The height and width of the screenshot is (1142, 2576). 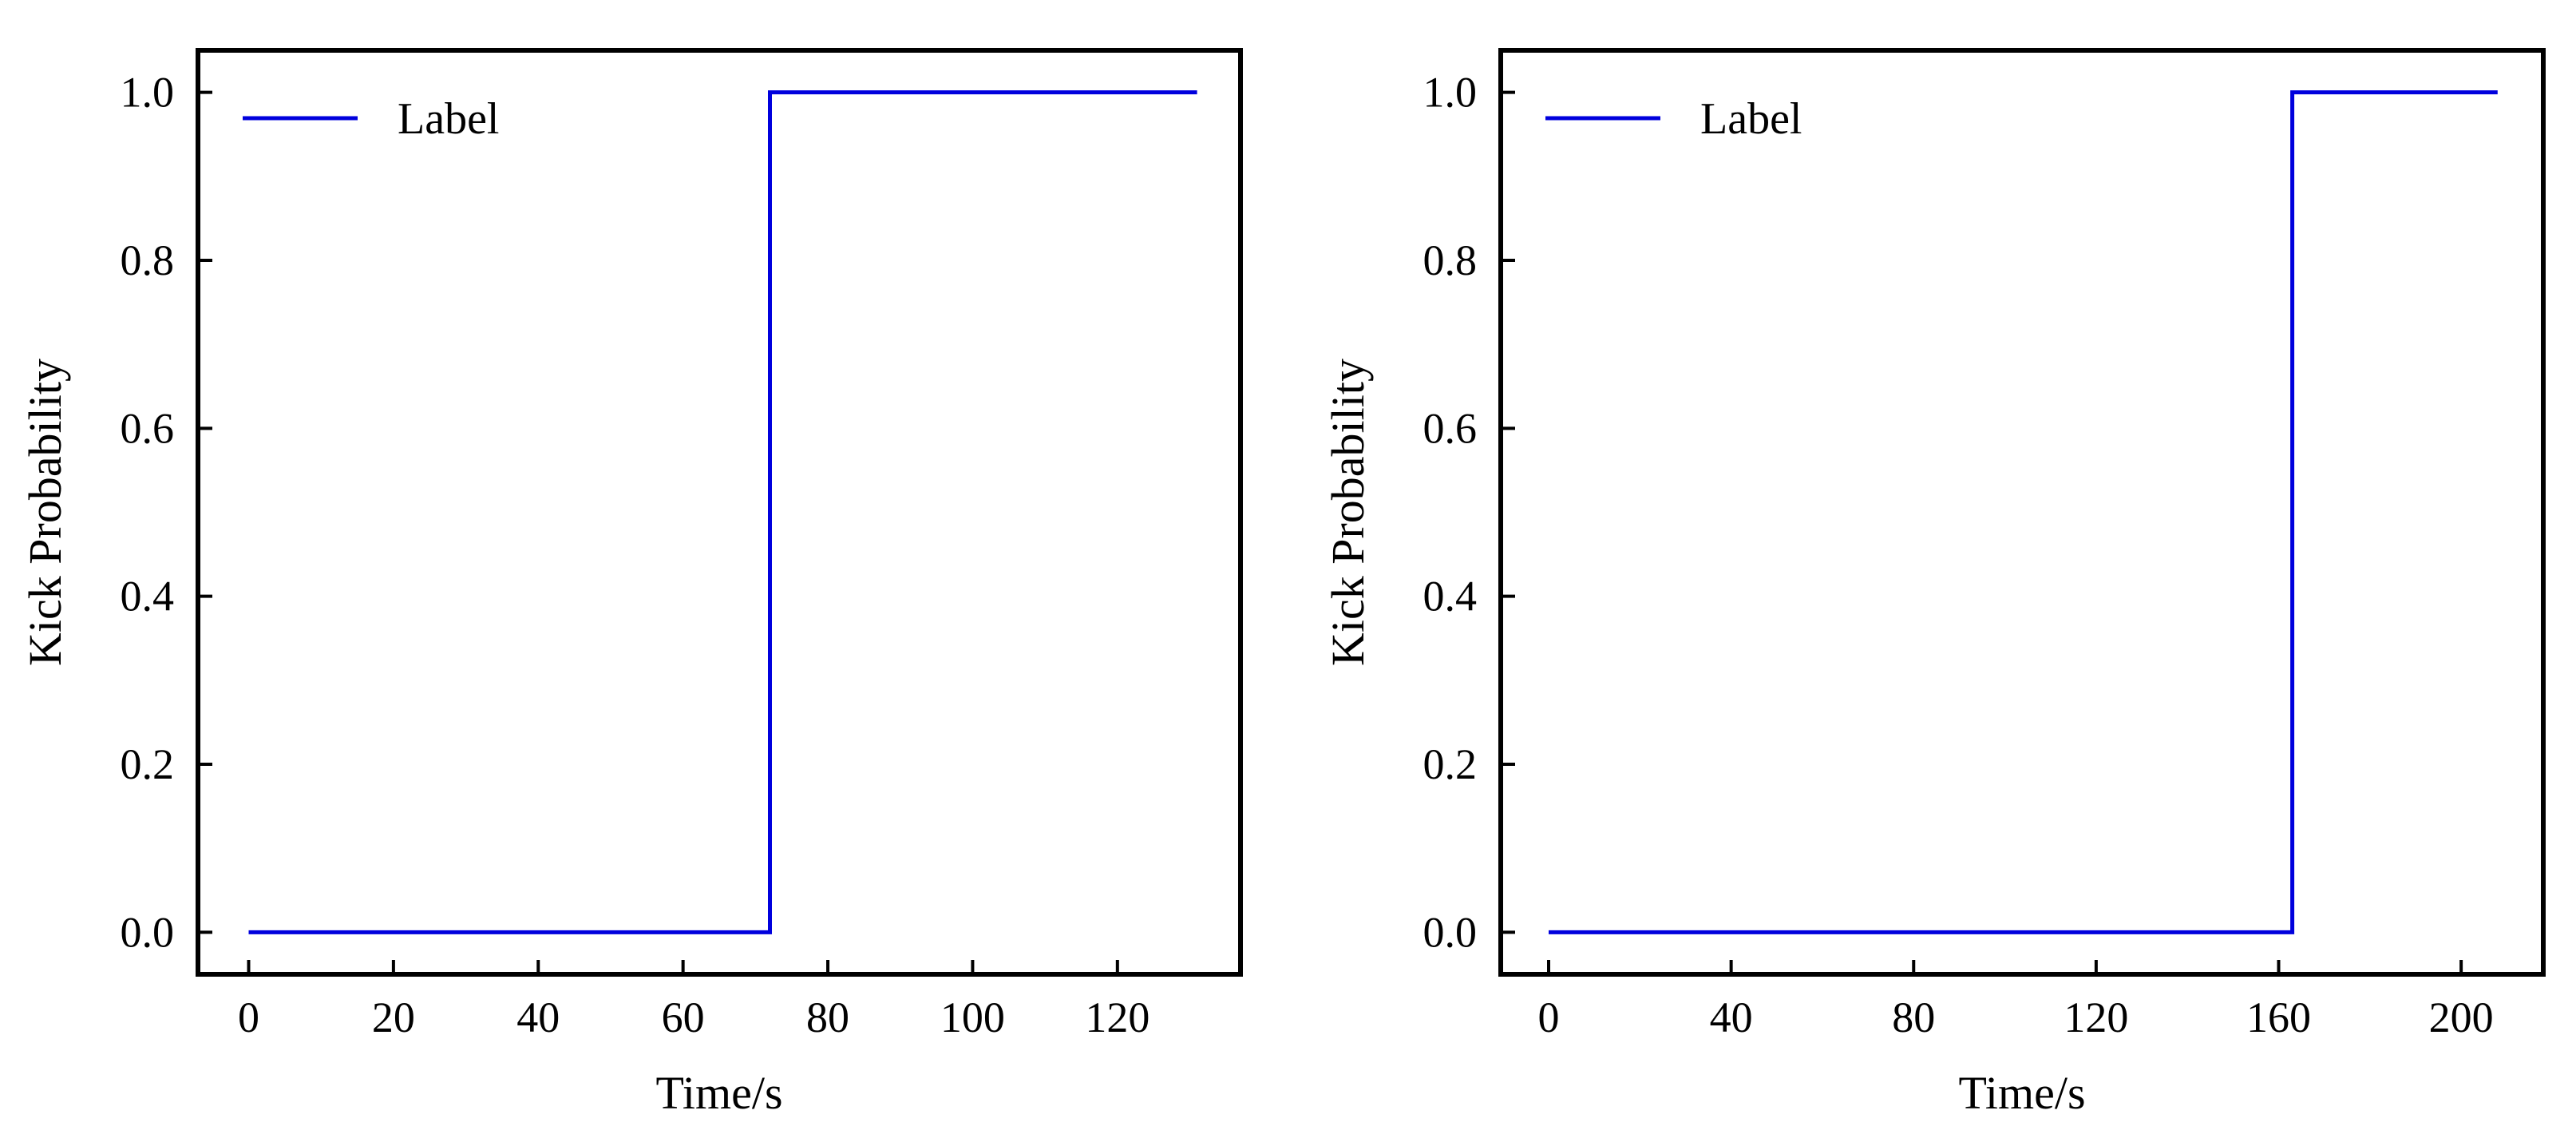 What do you see at coordinates (2278, 1017) in the screenshot?
I see `x-tick-label: 160` at bounding box center [2278, 1017].